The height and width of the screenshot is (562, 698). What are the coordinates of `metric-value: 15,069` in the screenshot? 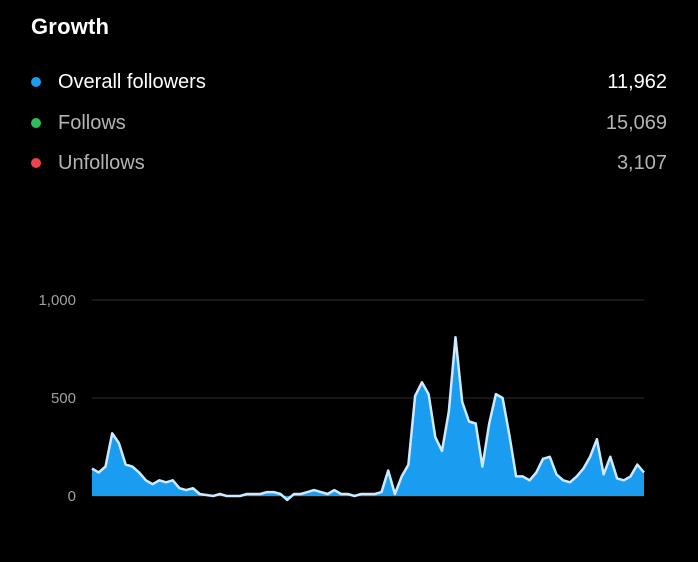 It's located at (636, 122).